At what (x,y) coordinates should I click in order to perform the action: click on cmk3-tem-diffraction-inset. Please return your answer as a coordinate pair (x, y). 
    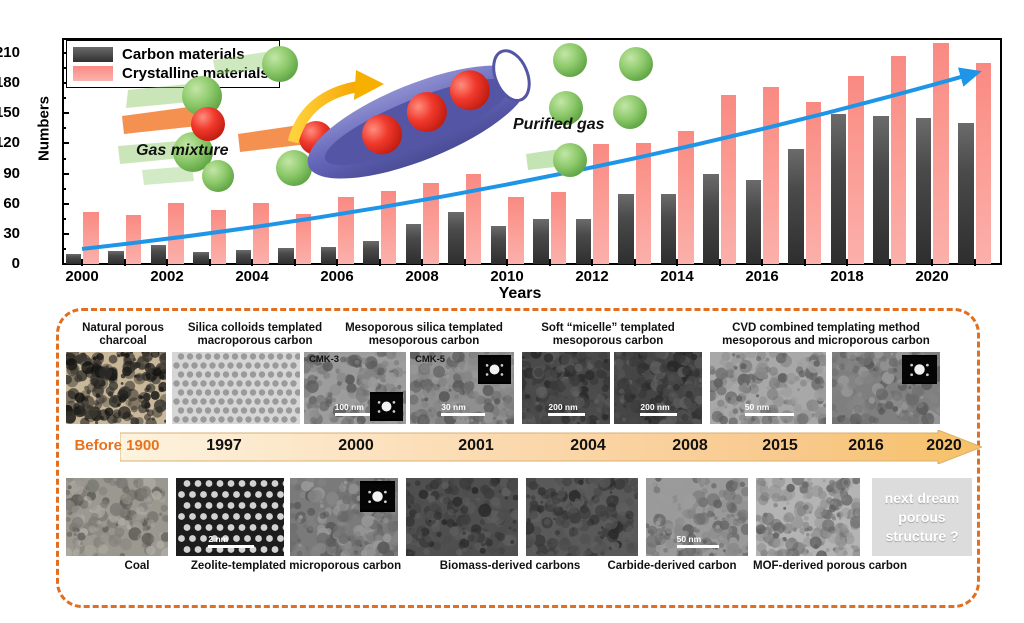
    Looking at the image, I should click on (386, 406).